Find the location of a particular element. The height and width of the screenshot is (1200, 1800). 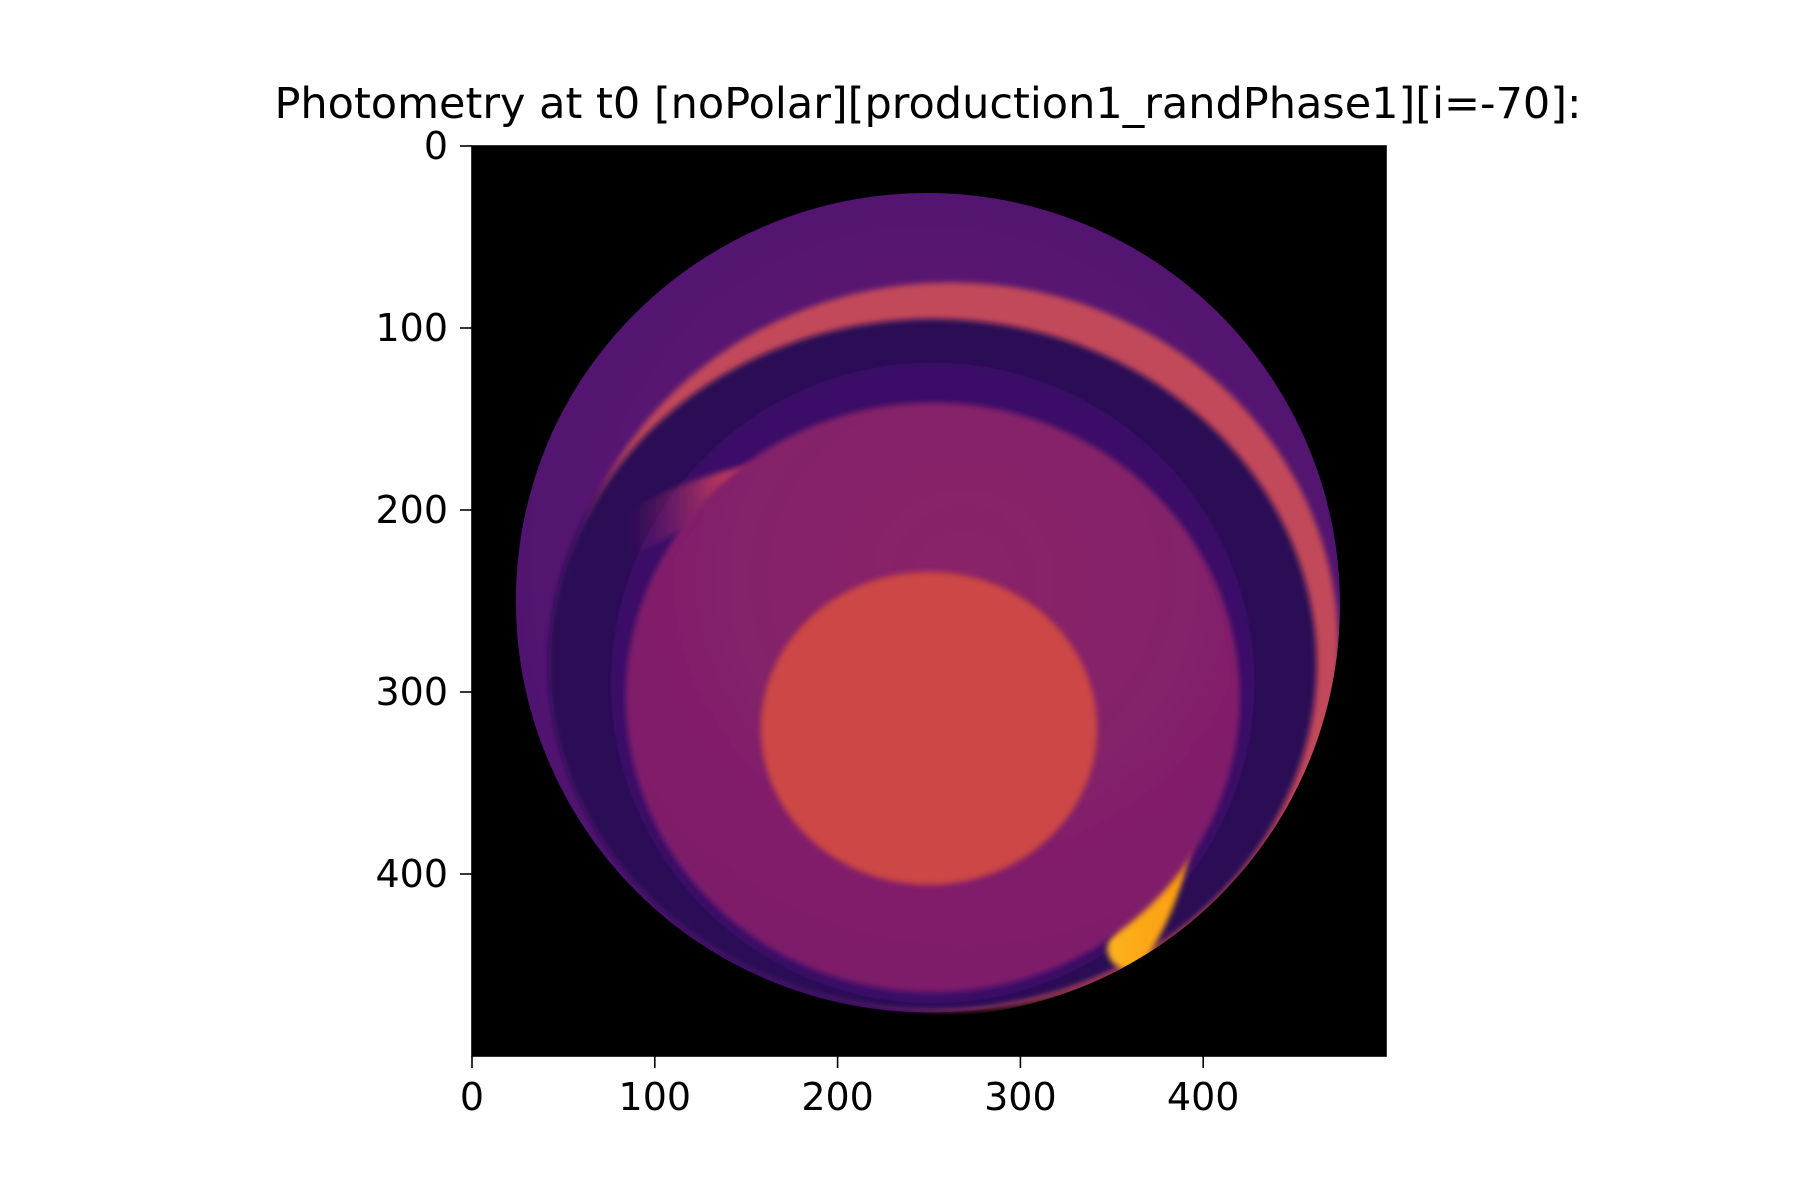

central-spot is located at coordinates (929, 728).